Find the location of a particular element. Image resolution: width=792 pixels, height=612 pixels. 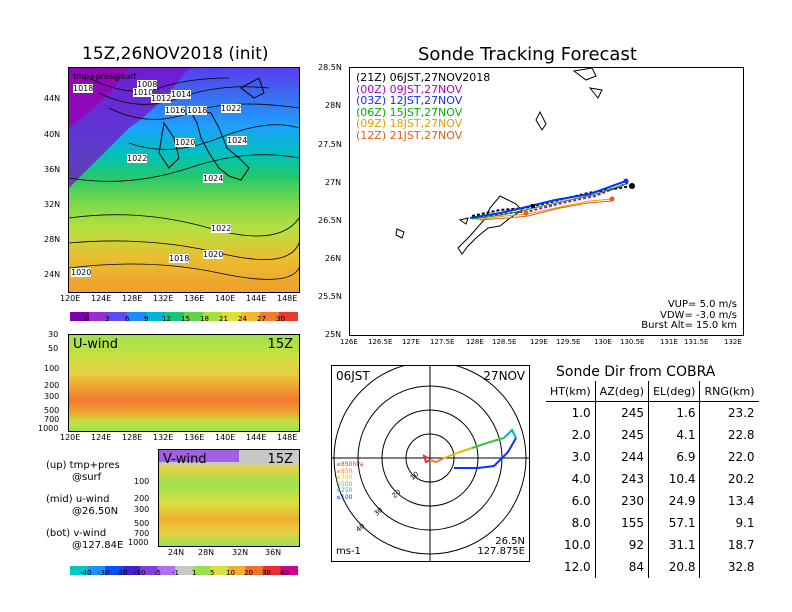

lon-label: 124E is located at coordinates (101, 437).